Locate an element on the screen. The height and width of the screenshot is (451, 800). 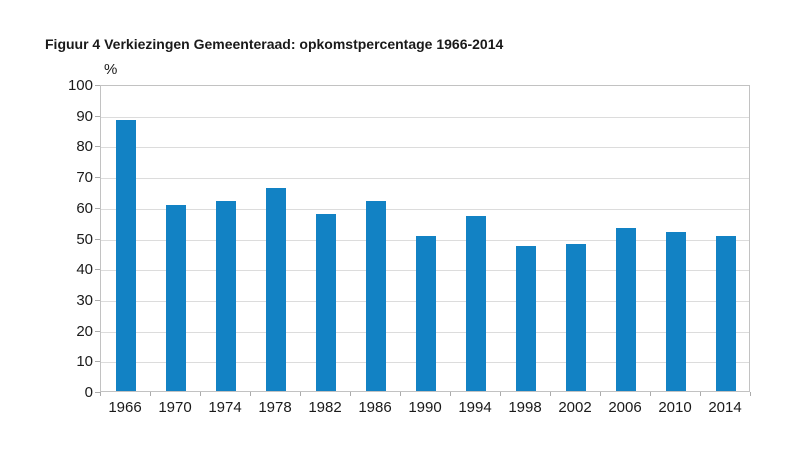
y-axis-label-90: 90 is located at coordinates (84, 116).